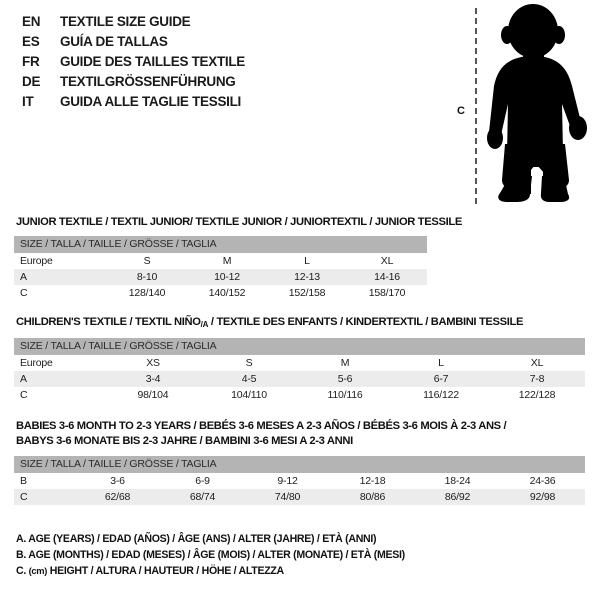 The height and width of the screenshot is (600, 600). Describe the element at coordinates (537, 379) in the screenshot. I see `cell-value: 7-8` at that location.